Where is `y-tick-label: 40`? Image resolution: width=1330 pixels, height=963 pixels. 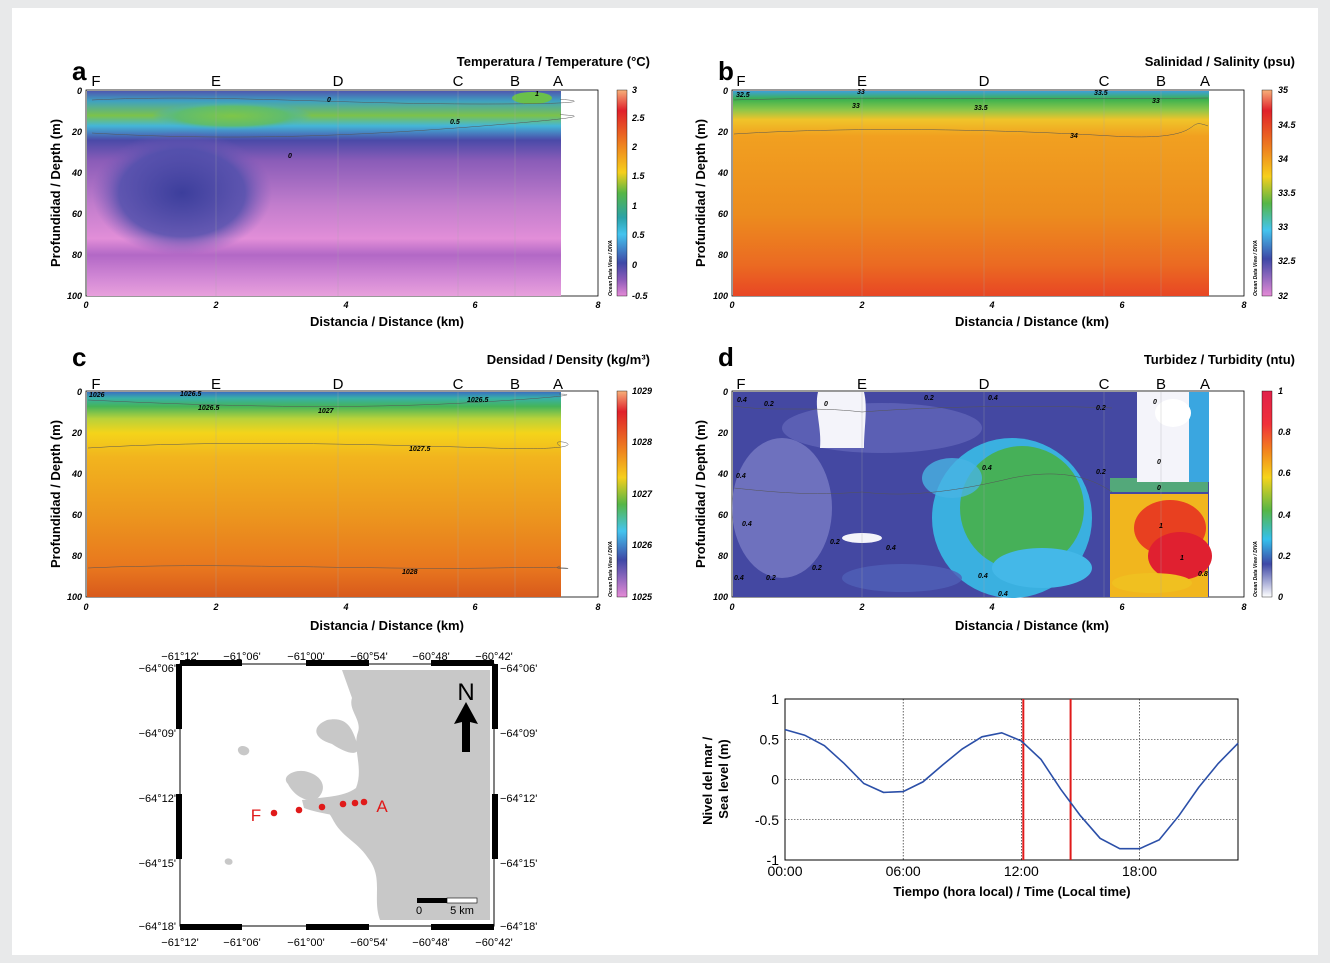 y-tick-label: 40 is located at coordinates (76, 474).